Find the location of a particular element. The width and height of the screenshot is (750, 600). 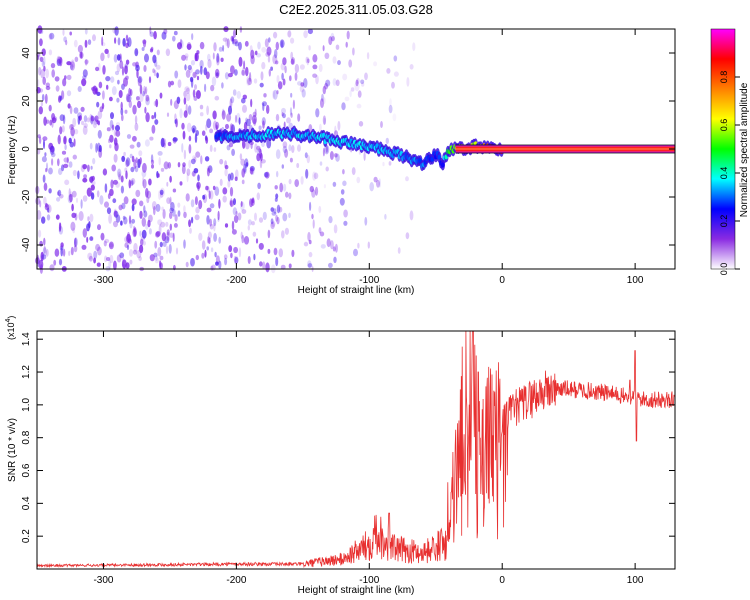

colorbar-tick-label: 0.4 is located at coordinates (724, 173).